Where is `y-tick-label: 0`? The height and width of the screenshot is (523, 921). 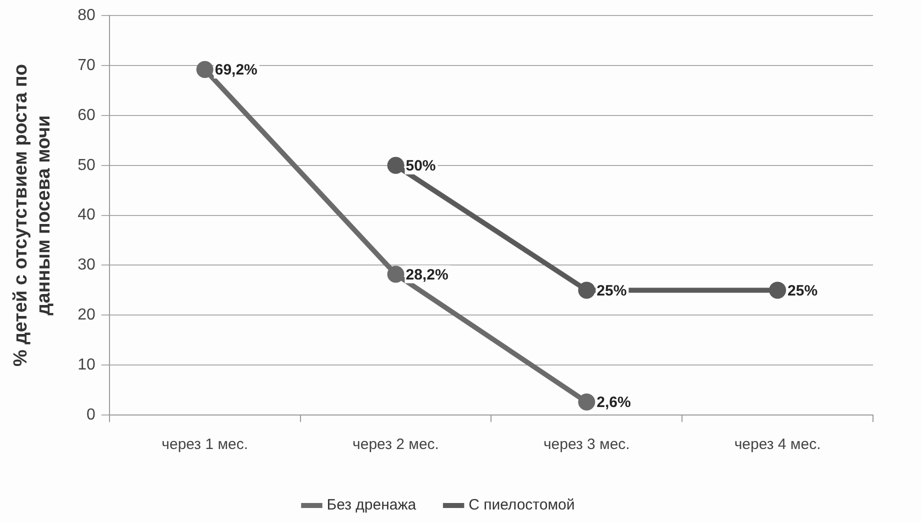
y-tick-label: 0 is located at coordinates (91, 415).